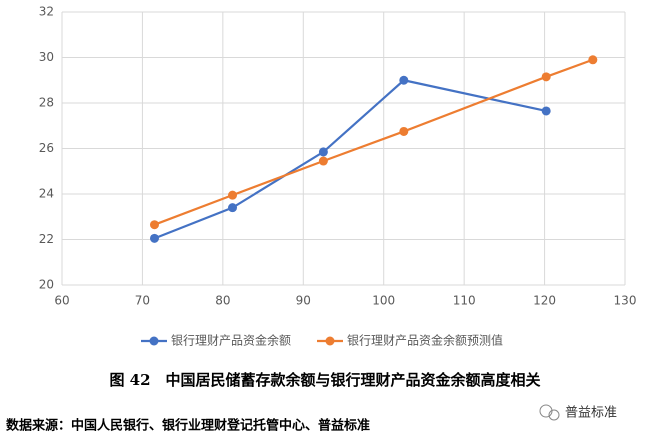 The image size is (650, 441). Describe the element at coordinates (464, 301) in the screenshot. I see `x-tick-label: 110` at that location.